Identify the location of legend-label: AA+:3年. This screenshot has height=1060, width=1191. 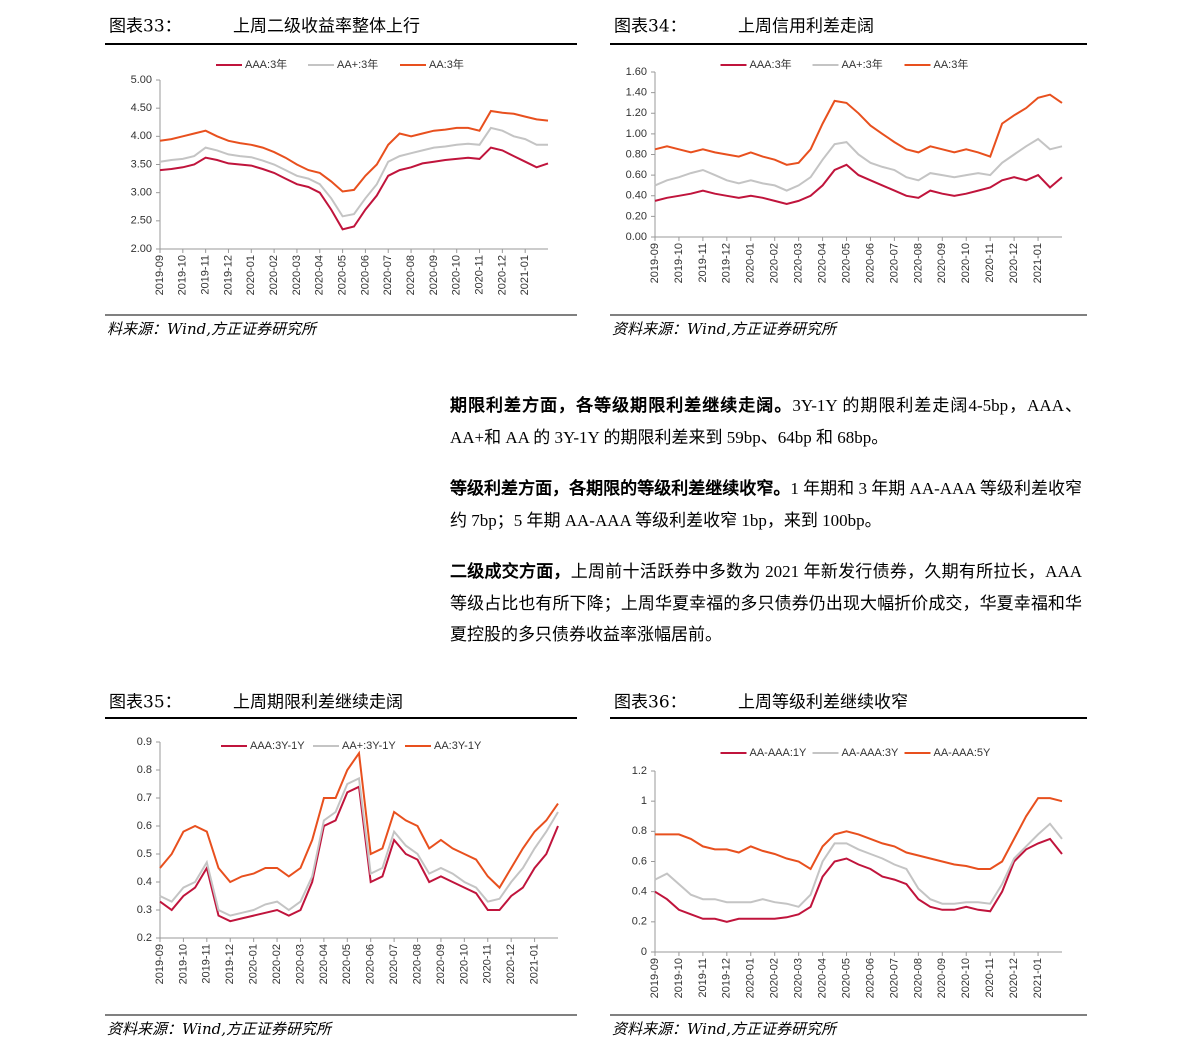
(357, 64).